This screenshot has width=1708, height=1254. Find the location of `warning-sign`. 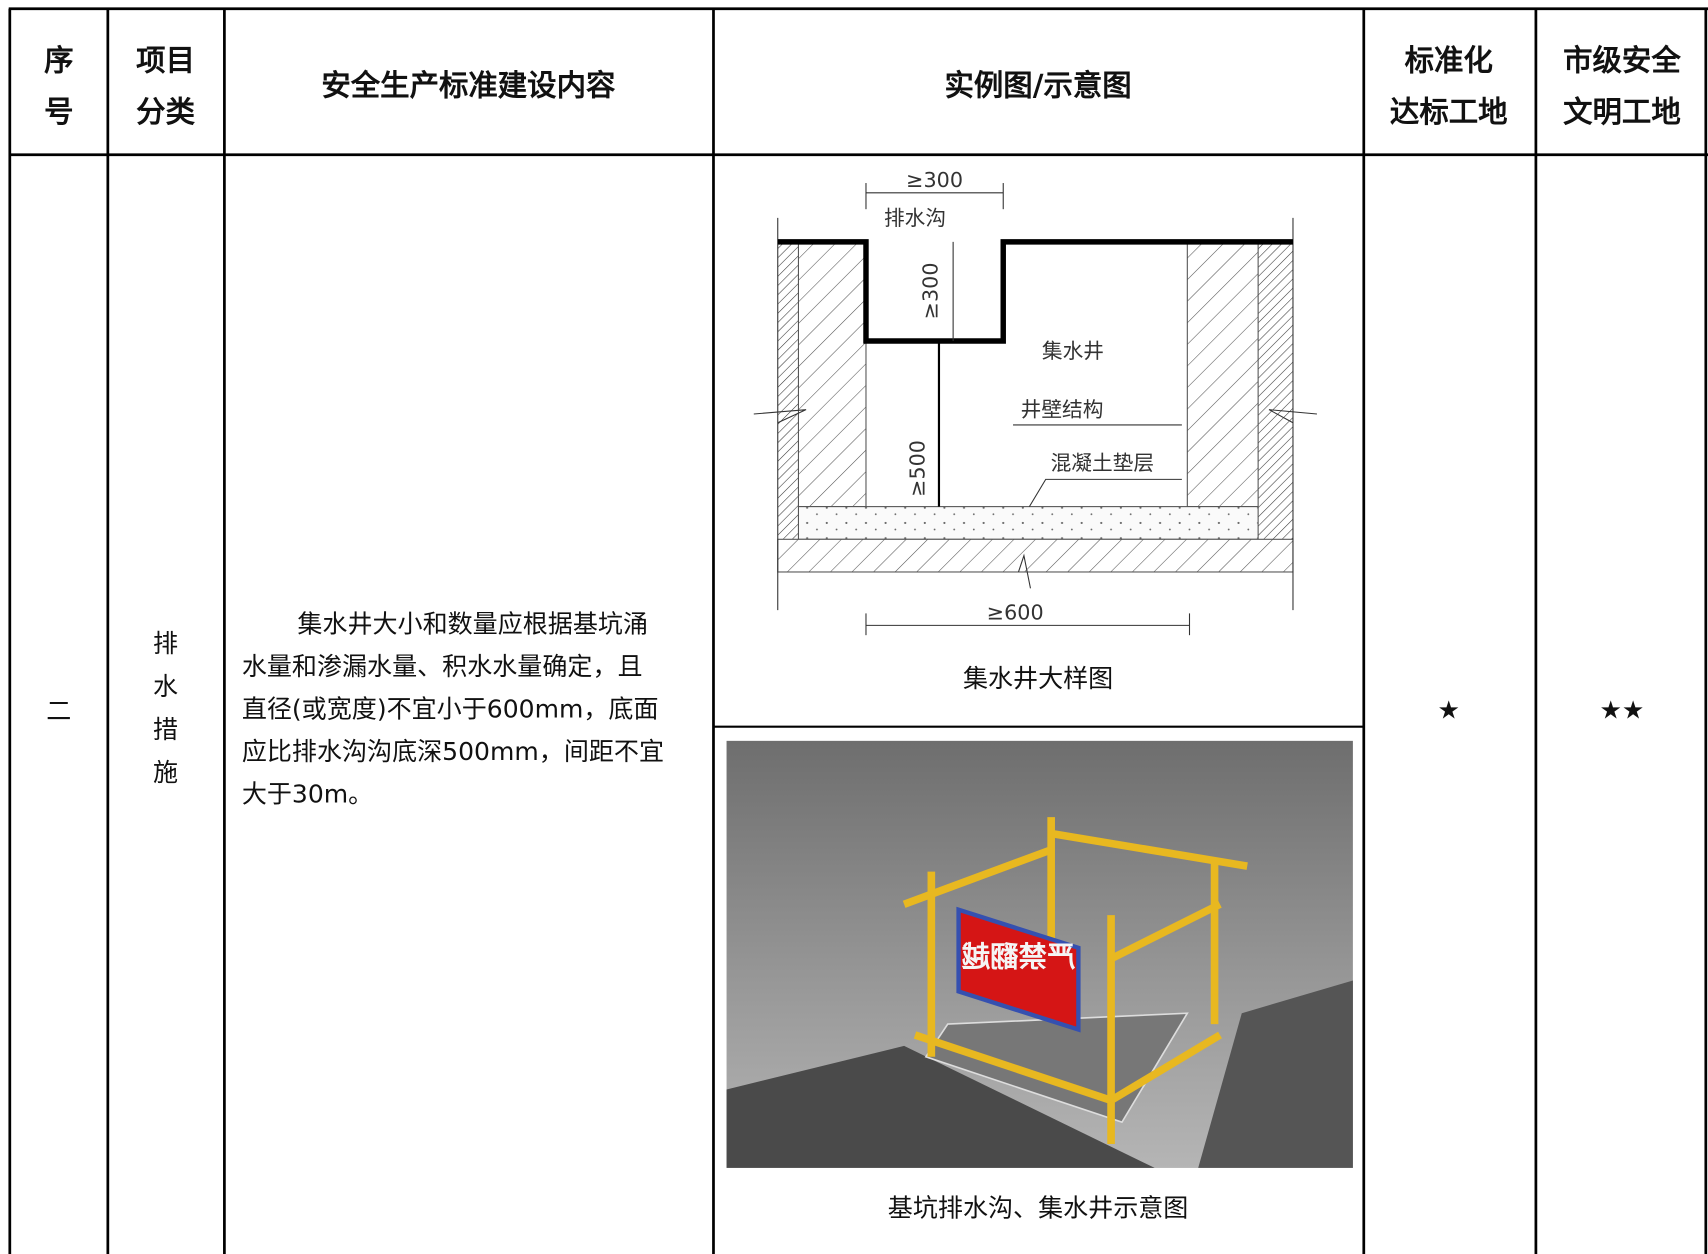

warning-sign is located at coordinates (1018, 969).